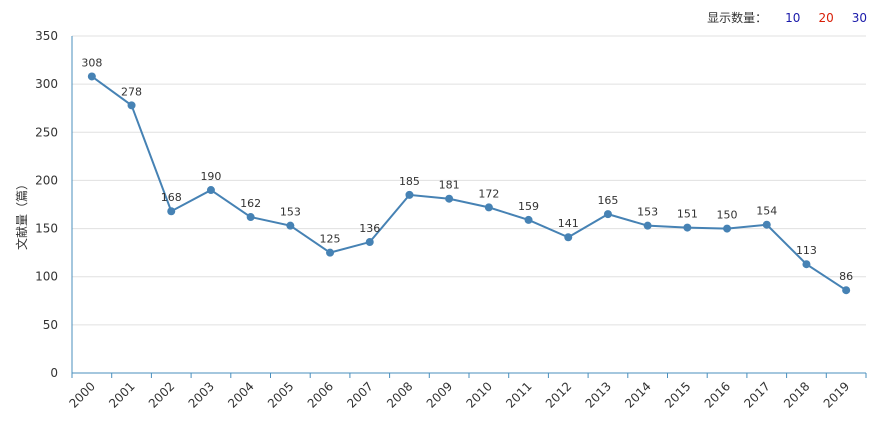 The image size is (879, 440). I want to click on x-tick-label: 2002, so click(161, 394).